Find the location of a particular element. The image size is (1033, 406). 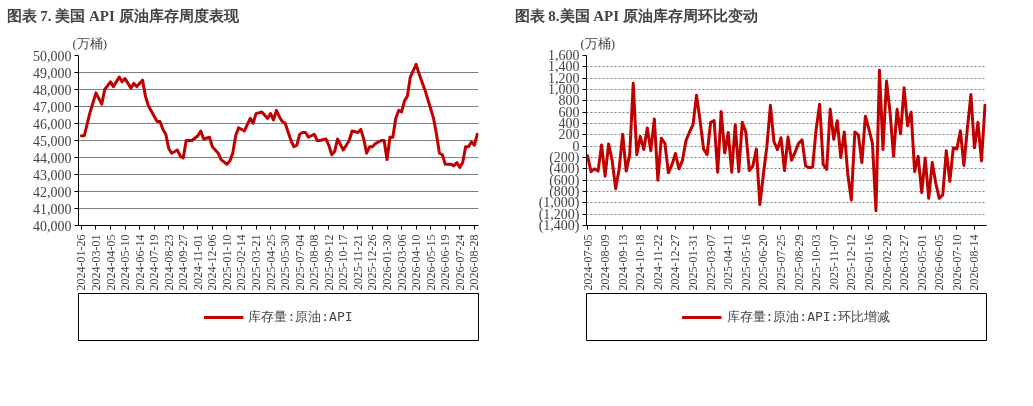

y-tick-label: 45,000 is located at coordinates (52, 141).